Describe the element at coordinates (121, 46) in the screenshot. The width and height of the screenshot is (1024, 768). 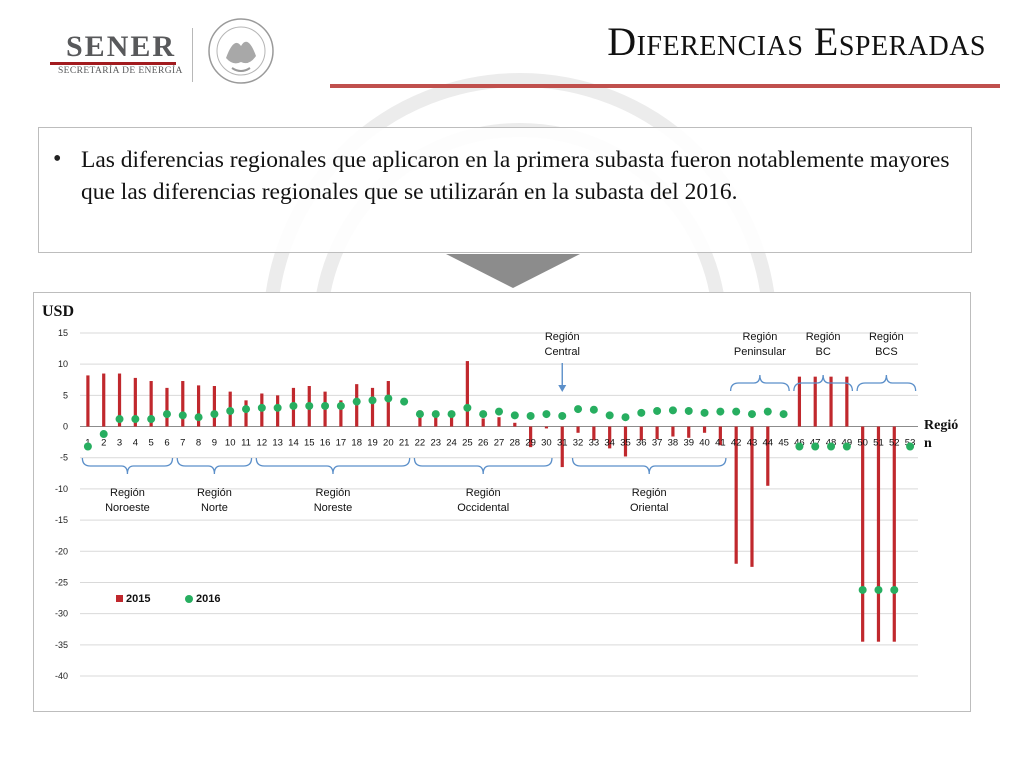
I see `sener-logo: SENER` at that location.